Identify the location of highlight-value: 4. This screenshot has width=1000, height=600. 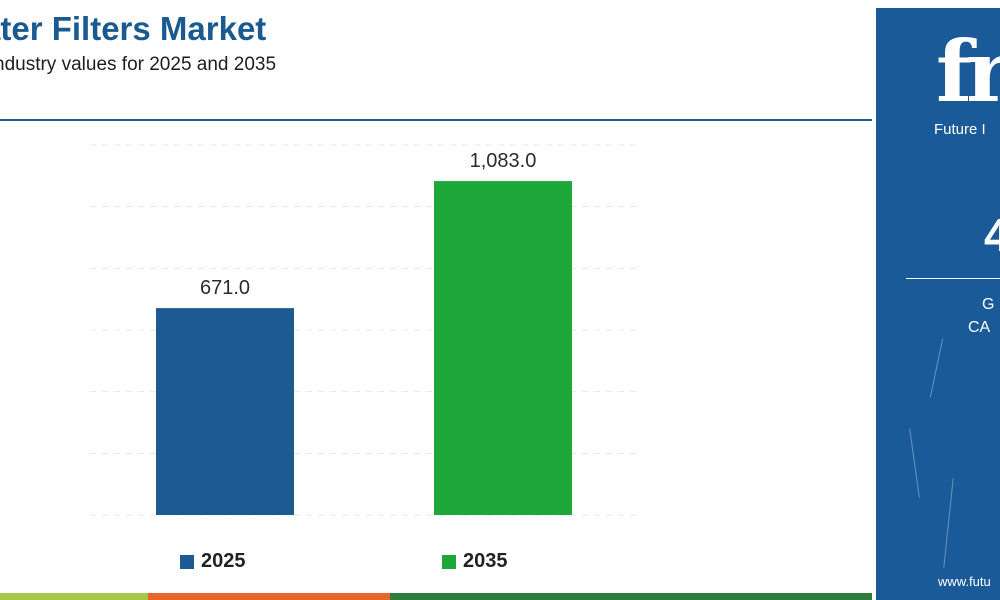
(992, 235).